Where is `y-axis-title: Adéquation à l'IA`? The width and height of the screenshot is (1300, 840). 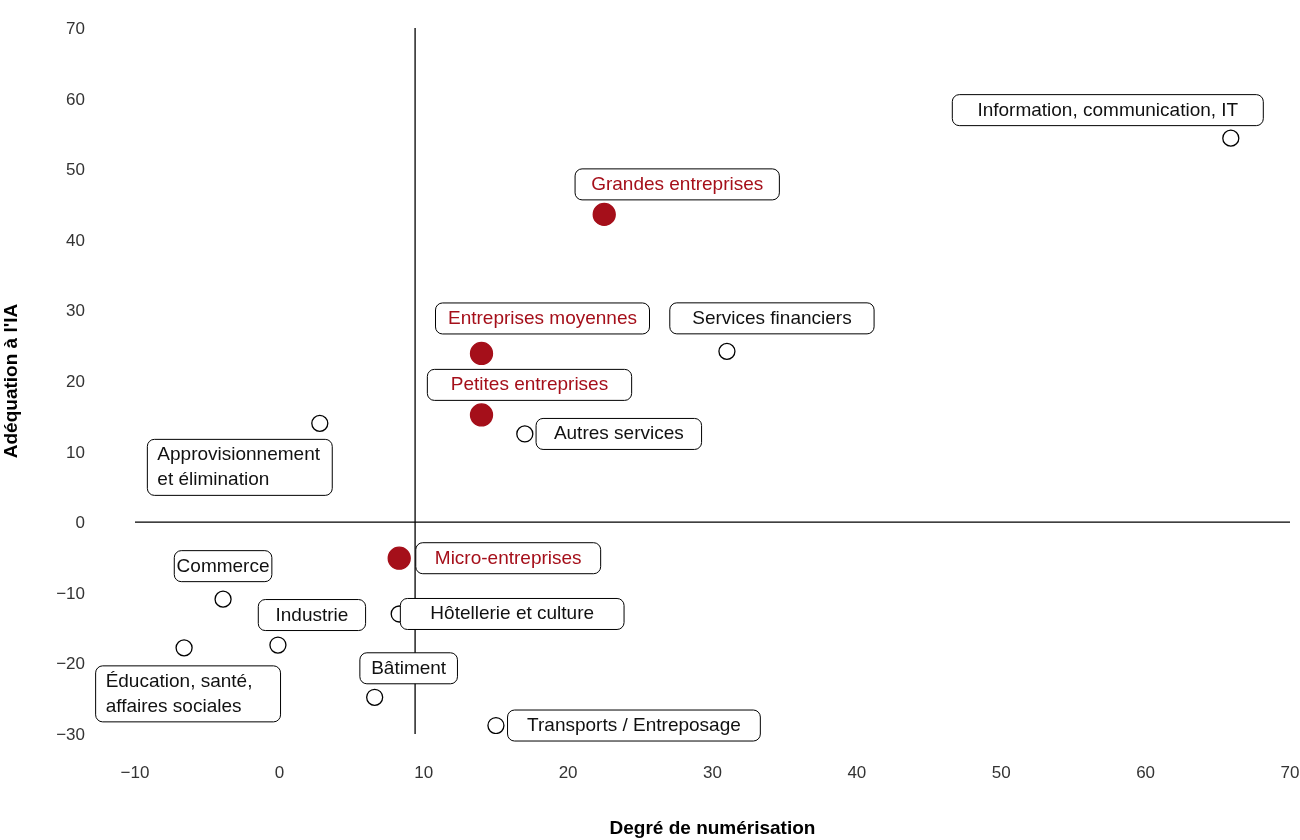 y-axis-title: Adéquation à l'IA is located at coordinates (10, 381).